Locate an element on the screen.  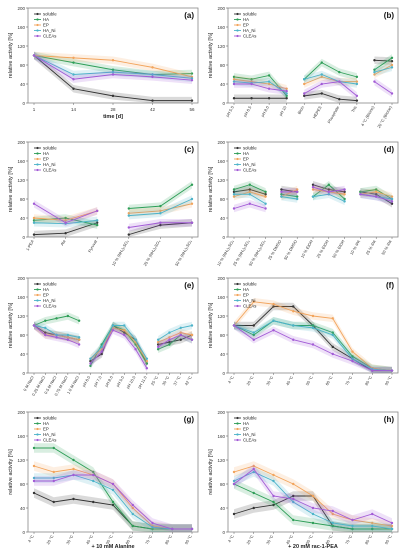
x-tick-label: 20 °C is located at coordinates (249, 380).